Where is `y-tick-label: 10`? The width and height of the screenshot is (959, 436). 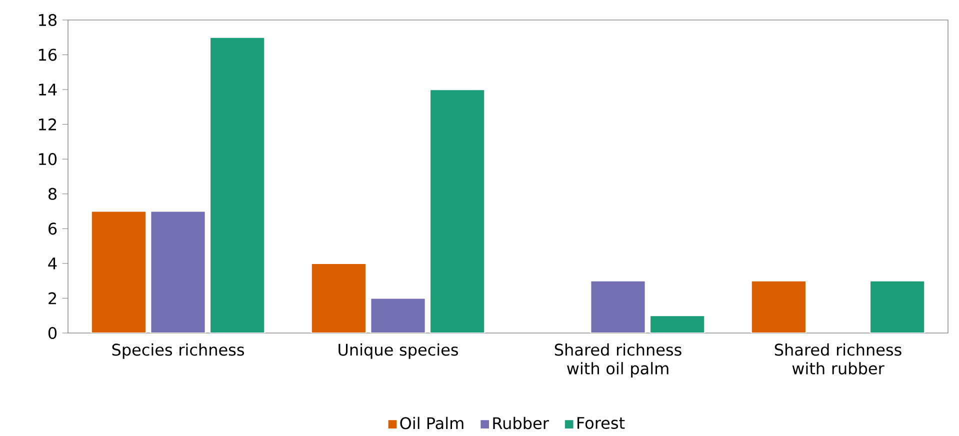 y-tick-label: 10 is located at coordinates (48, 159).